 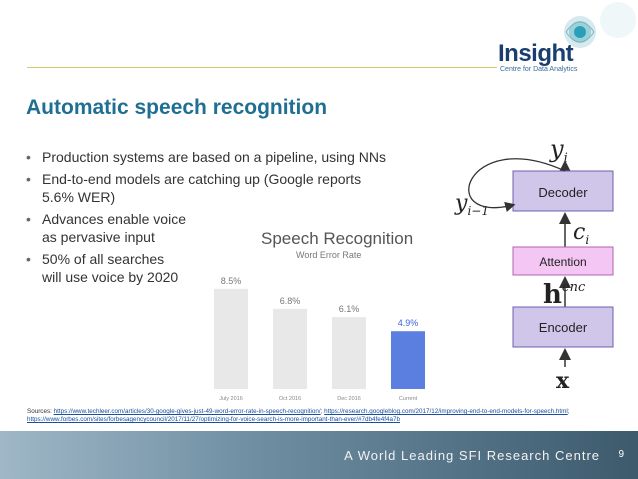 I want to click on c-i-sub: i, so click(x=587, y=240).